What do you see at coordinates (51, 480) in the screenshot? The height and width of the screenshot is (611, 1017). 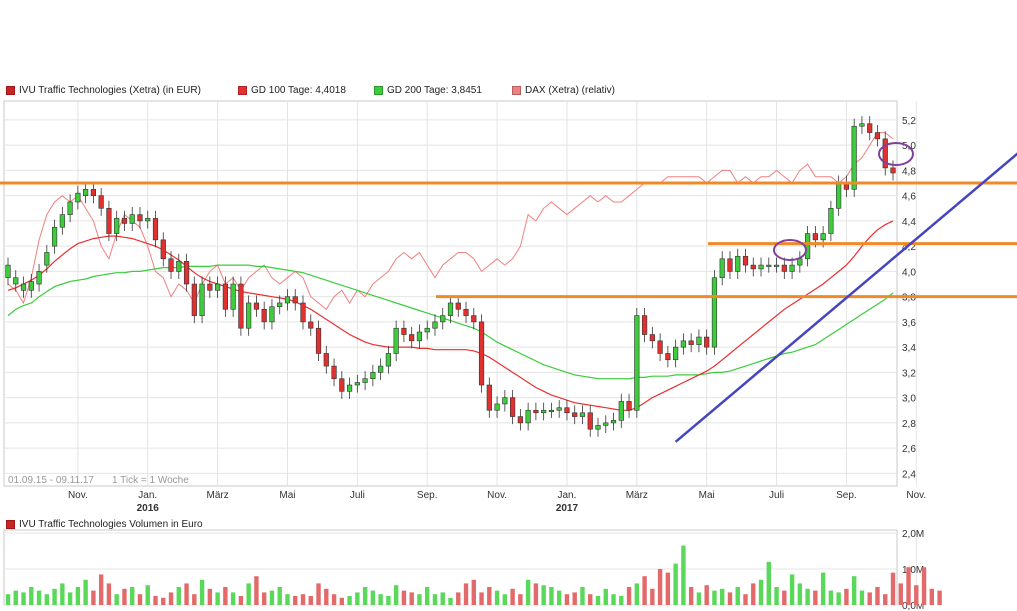 I see `date-range-label: 01.09.15 - 09.11.17` at bounding box center [51, 480].